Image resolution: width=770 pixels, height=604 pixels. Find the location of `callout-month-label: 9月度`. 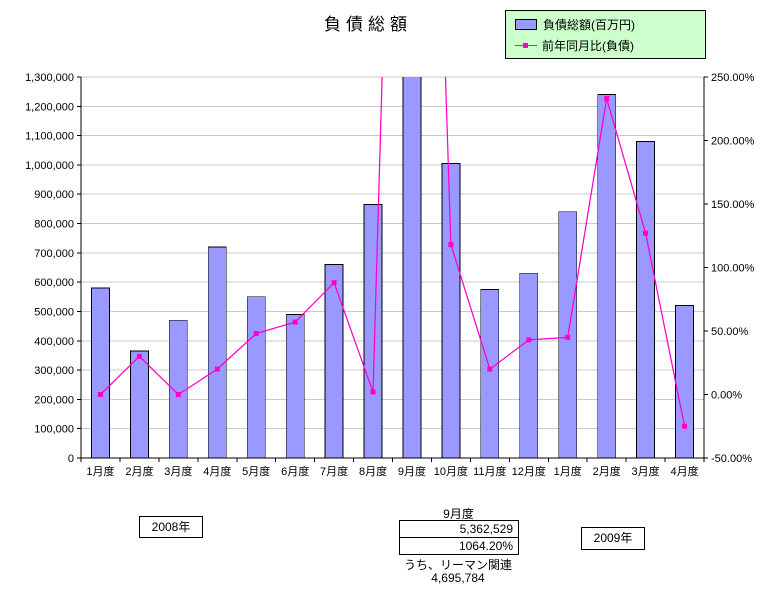

callout-month-label: 9月度 is located at coordinates (458, 514).